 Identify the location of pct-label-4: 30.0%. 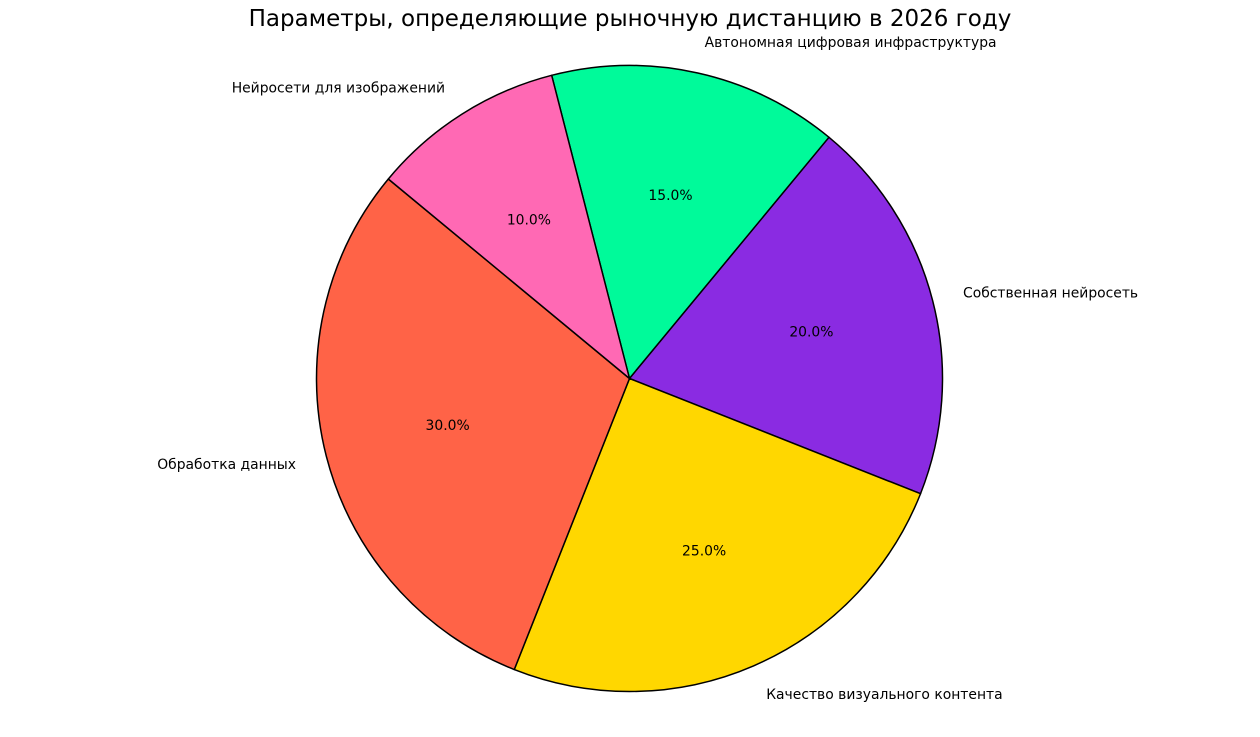
(448, 426).